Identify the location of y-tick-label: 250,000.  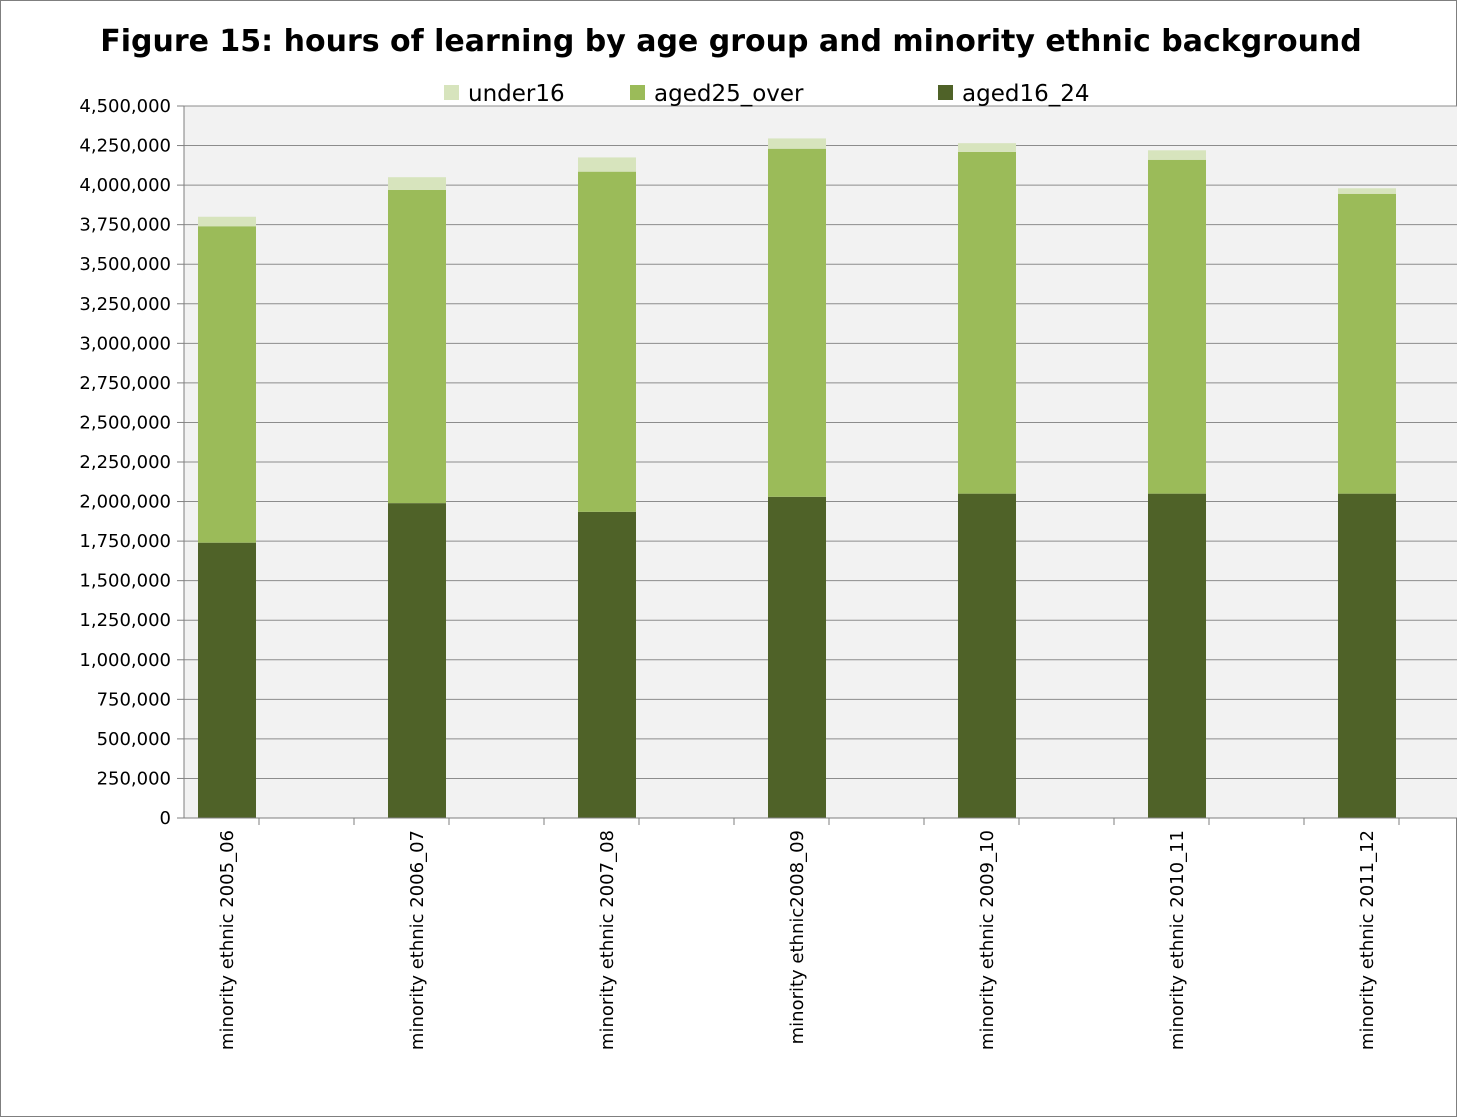
(134, 778).